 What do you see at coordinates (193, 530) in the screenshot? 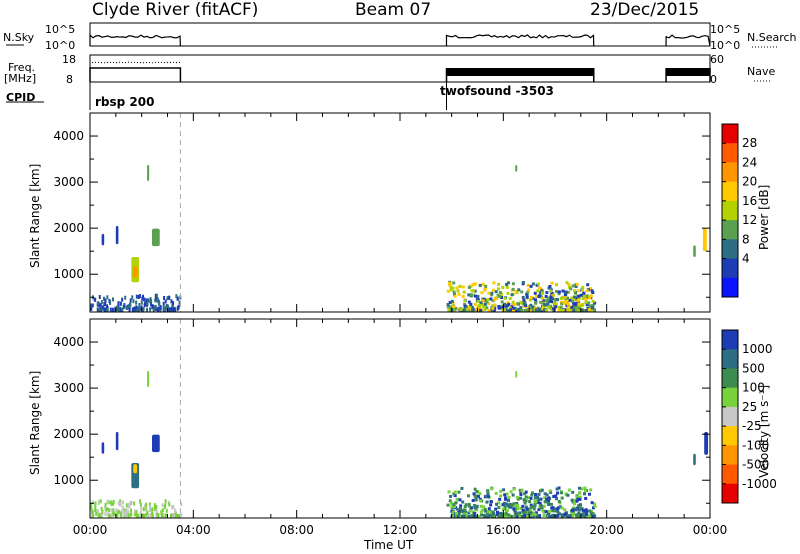
I see `xtick-label: 04:00` at bounding box center [193, 530].